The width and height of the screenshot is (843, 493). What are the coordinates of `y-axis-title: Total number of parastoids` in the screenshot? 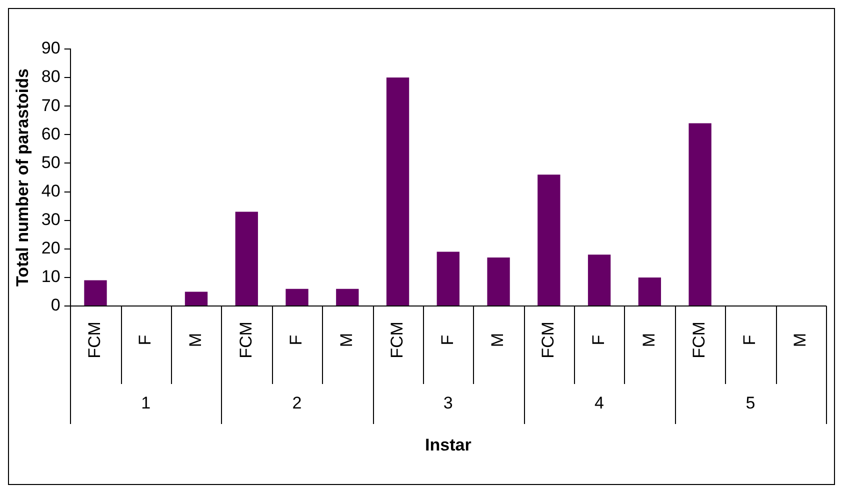 It's located at (22, 177).